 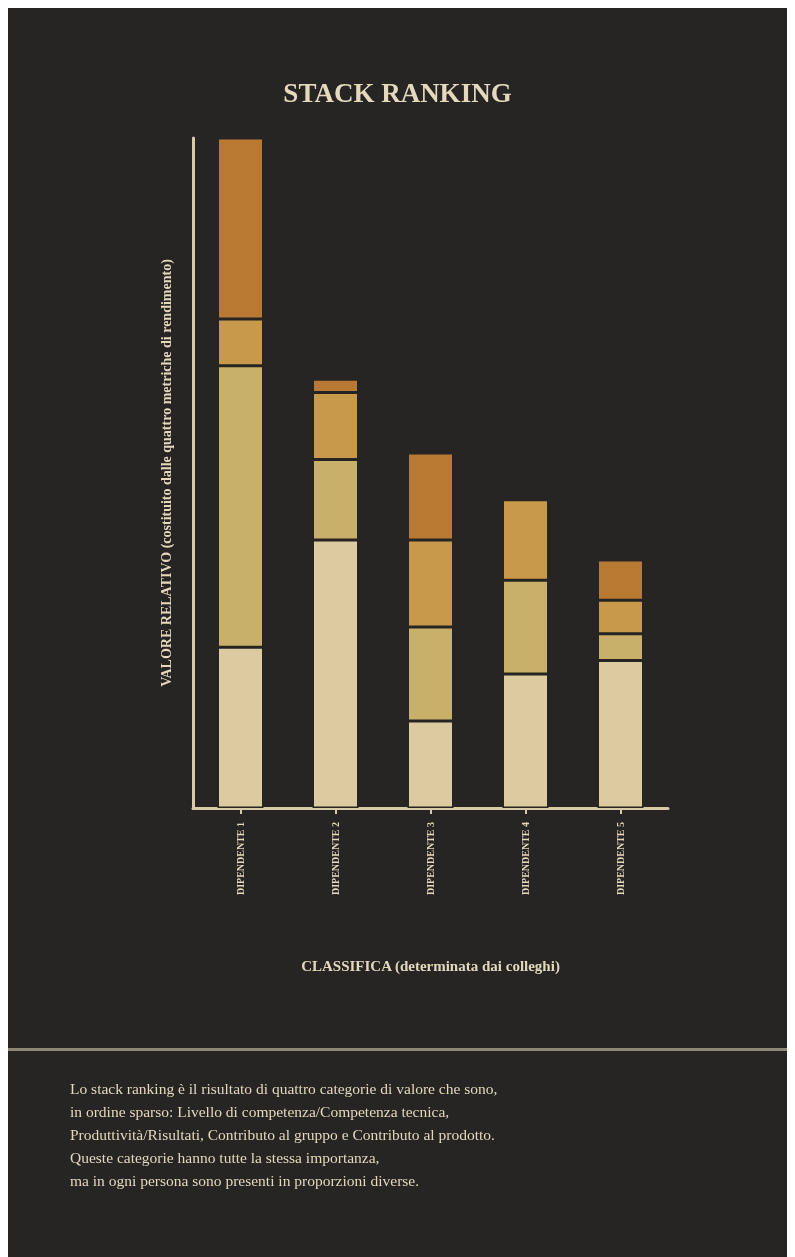 What do you see at coordinates (166, 472) in the screenshot?
I see `y-axis-title: VALORE RELATIVO (costituito dalle quattro metriche di rendimento)` at bounding box center [166, 472].